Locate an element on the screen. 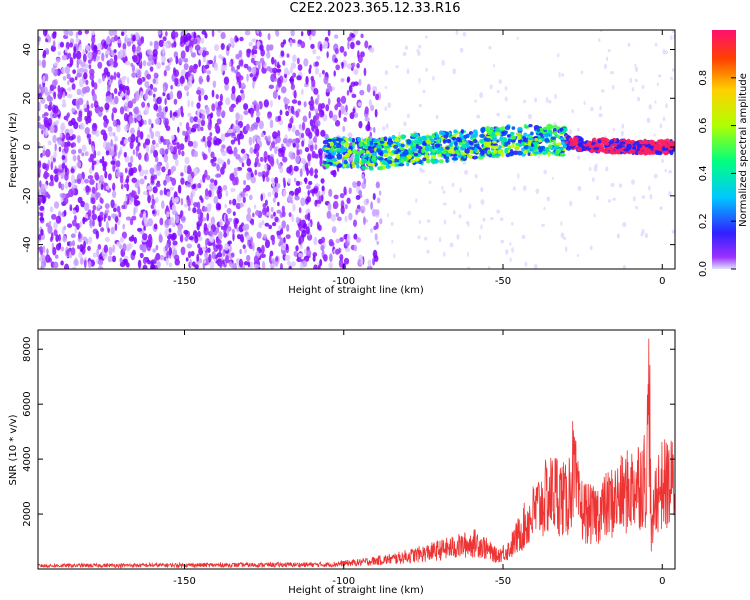 The width and height of the screenshot is (750, 600). colorbar-tick-label: 0.4 is located at coordinates (703, 173).